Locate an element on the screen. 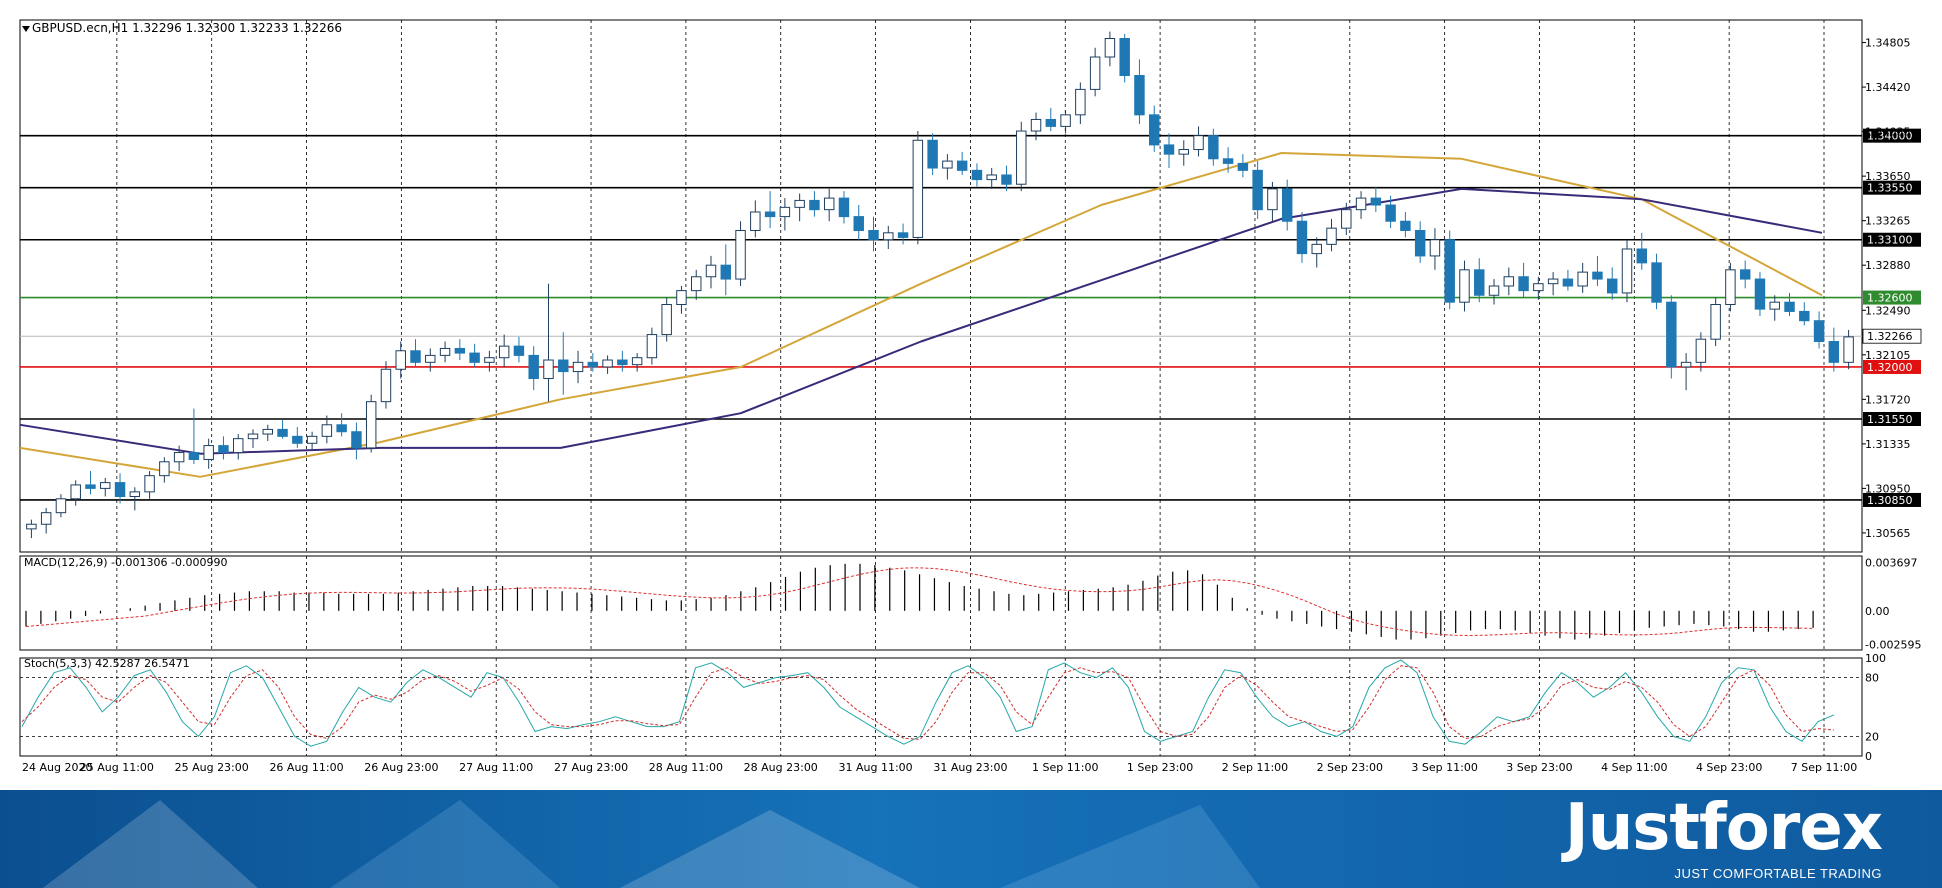  macd-tick-label: 0.003697 is located at coordinates (1891, 563).